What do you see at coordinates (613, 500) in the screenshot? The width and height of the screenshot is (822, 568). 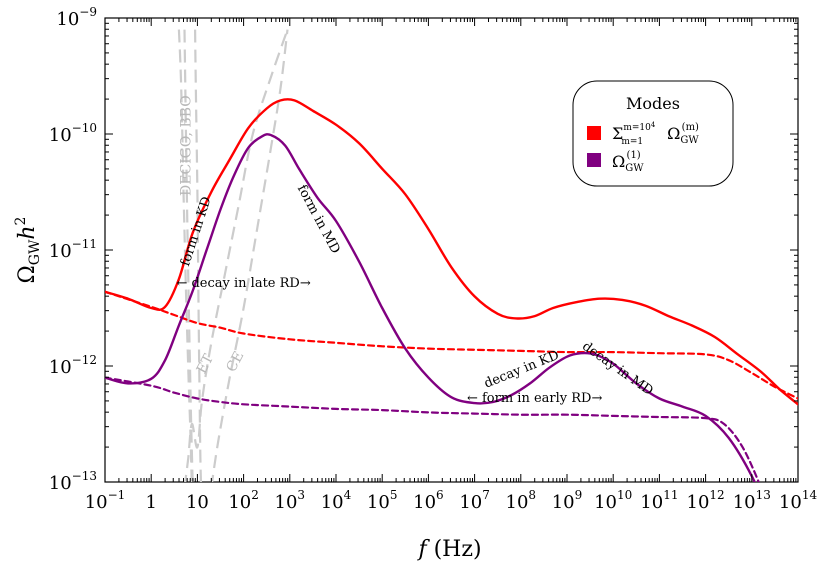 I see `x-tick-label: 10¹⁰` at bounding box center [613, 500].